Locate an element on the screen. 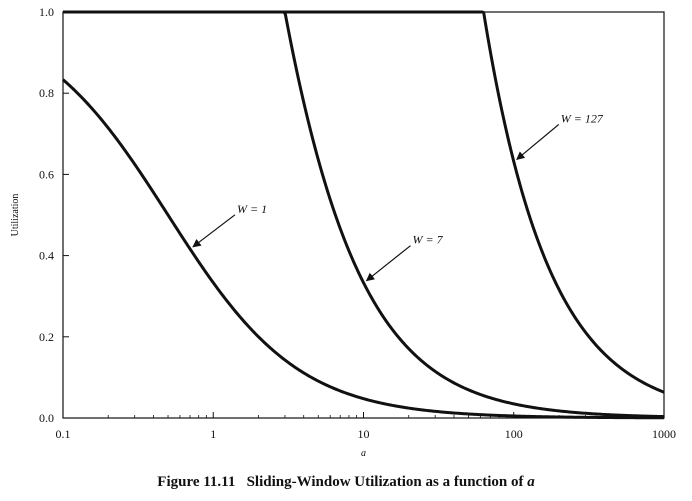 This screenshot has height=501, width=692. x-tick-label: 10 is located at coordinates (364, 434).